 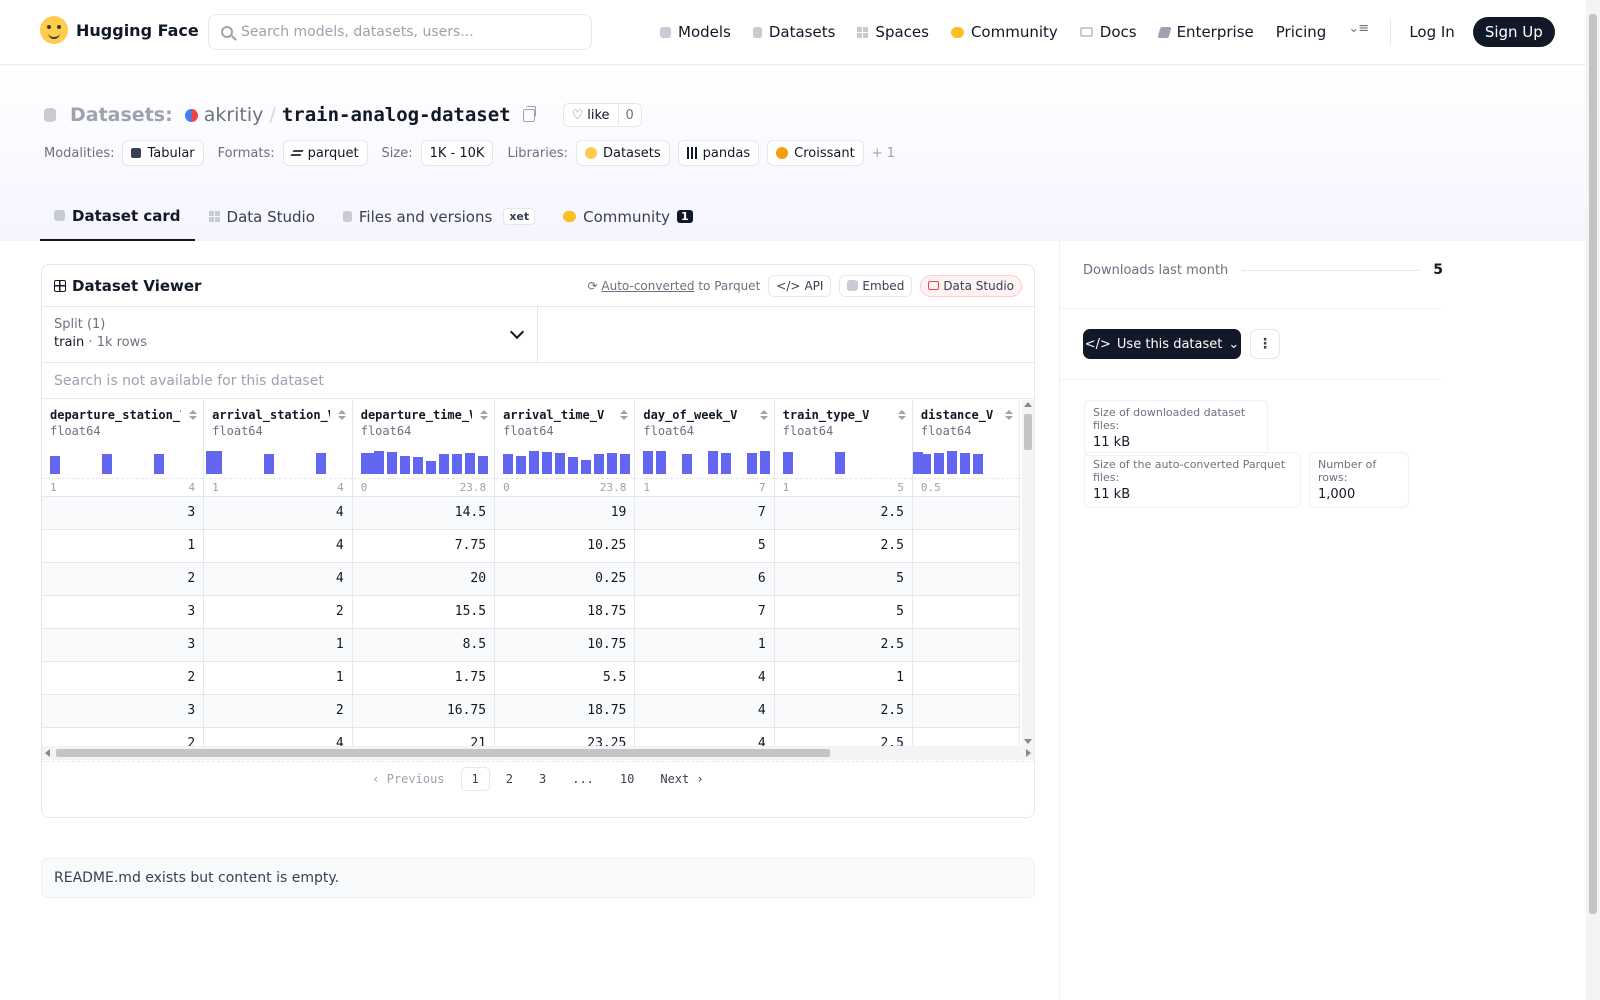 I want to click on page-button-1: 1, so click(x=475, y=778).